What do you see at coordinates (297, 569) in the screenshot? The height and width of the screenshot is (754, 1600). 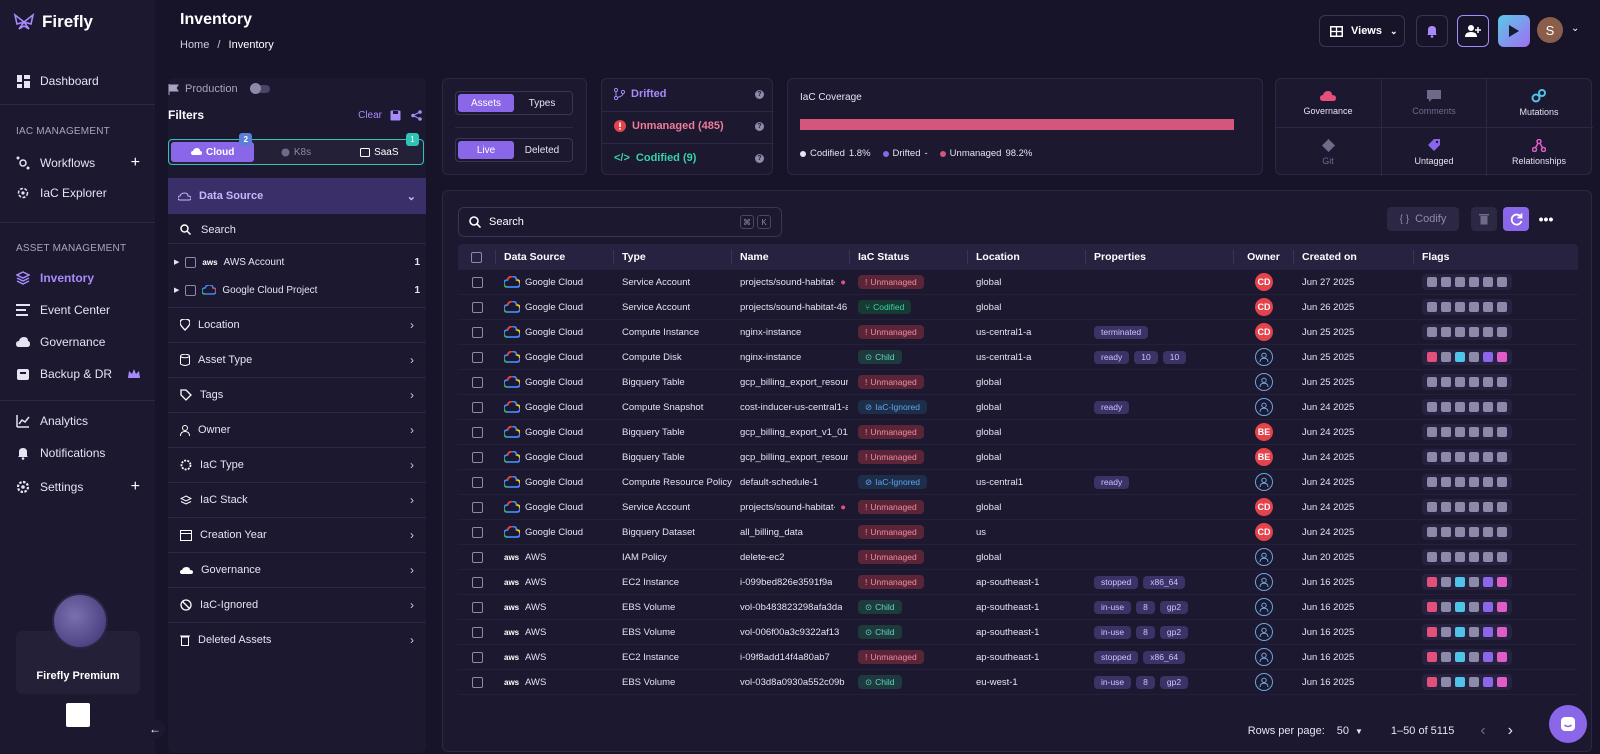 I see `filter-governance: Governance ›` at bounding box center [297, 569].